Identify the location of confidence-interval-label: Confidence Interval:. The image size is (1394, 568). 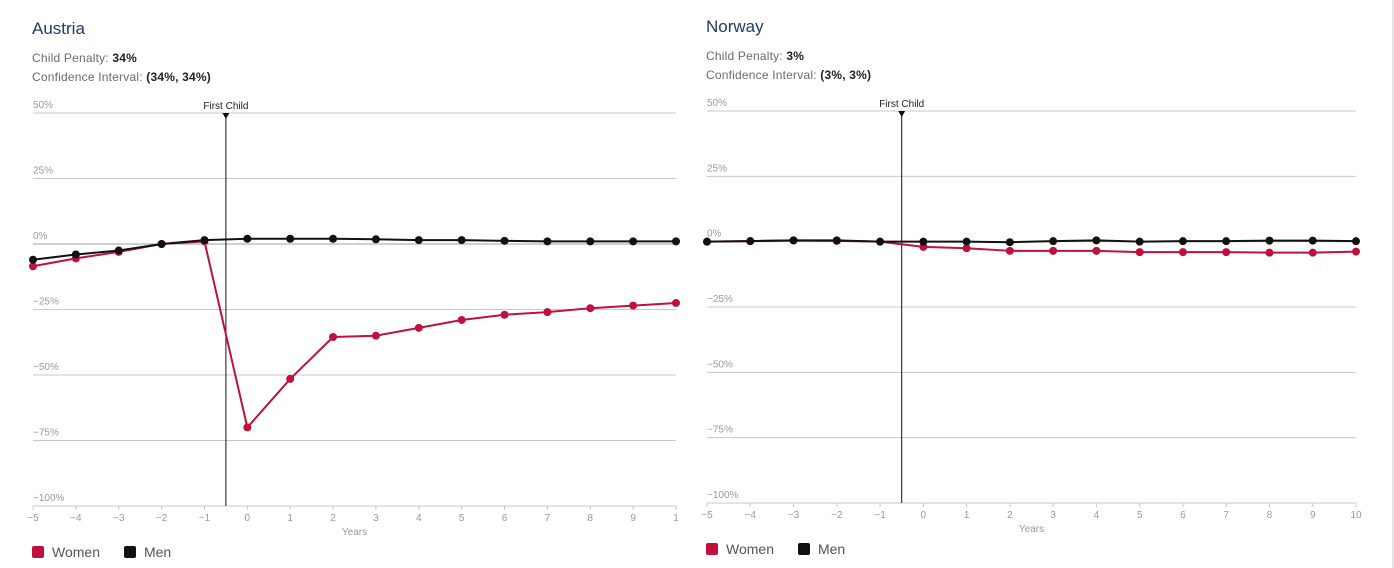
(87, 77).